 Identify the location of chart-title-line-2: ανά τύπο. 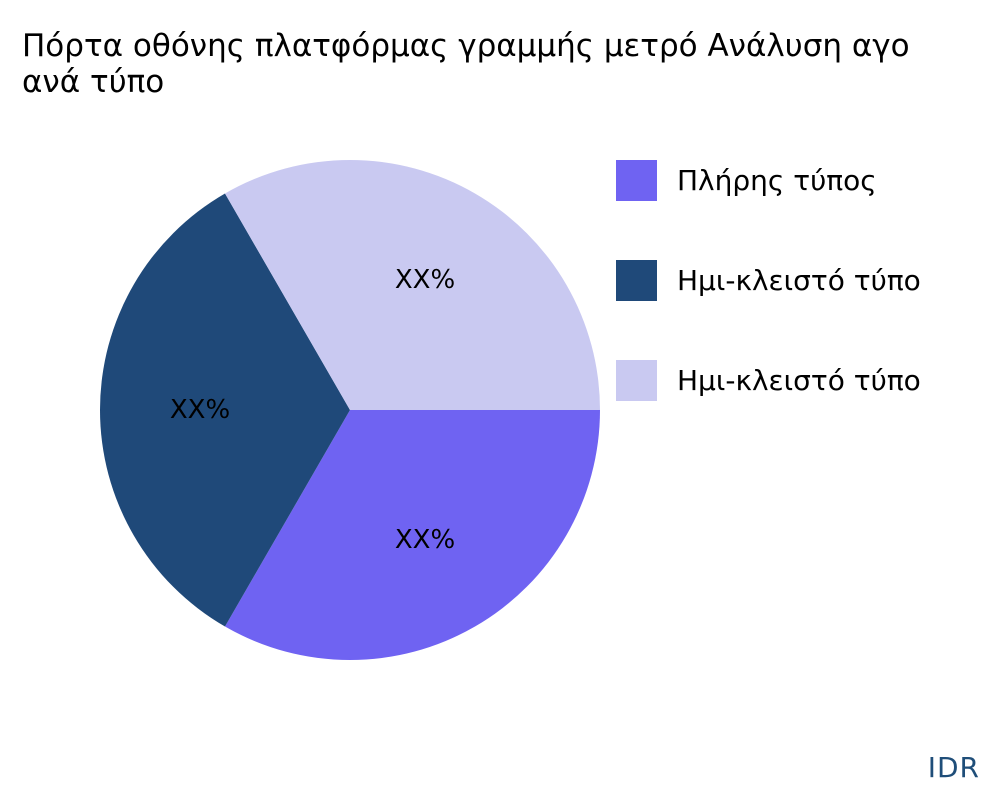
(93, 82).